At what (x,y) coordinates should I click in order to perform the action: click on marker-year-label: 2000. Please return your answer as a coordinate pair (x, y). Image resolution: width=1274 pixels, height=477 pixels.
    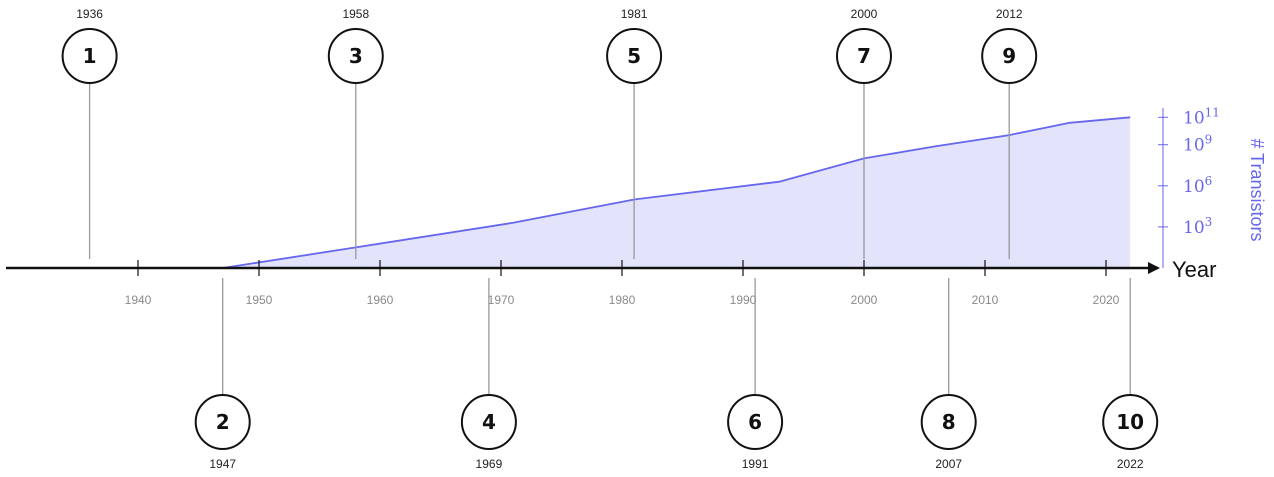
    Looking at the image, I should click on (864, 14).